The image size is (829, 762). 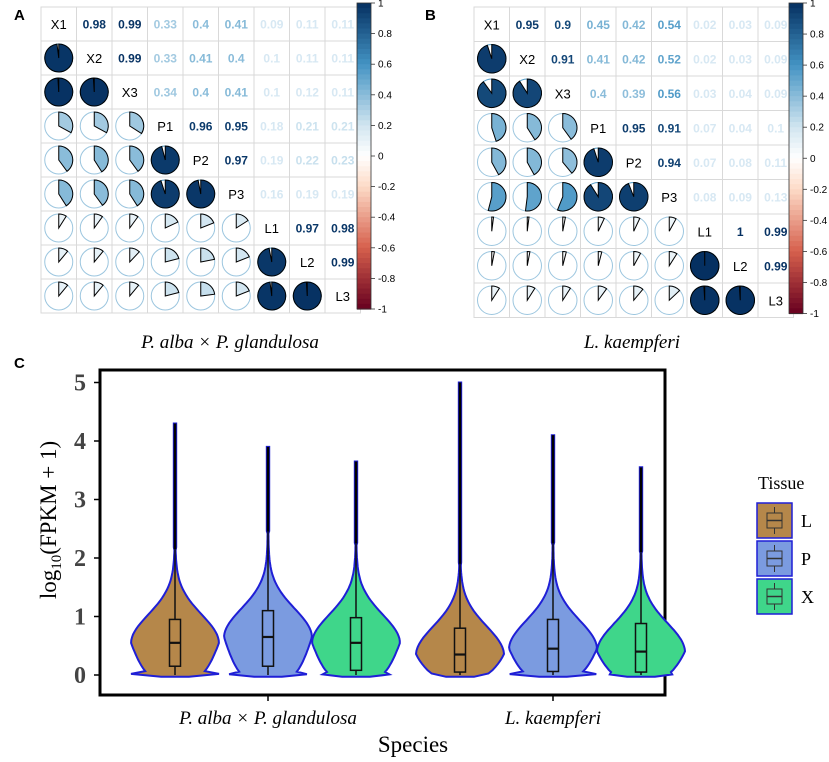 What do you see at coordinates (308, 195) in the screenshot?
I see `coef-label: 0.19` at bounding box center [308, 195].